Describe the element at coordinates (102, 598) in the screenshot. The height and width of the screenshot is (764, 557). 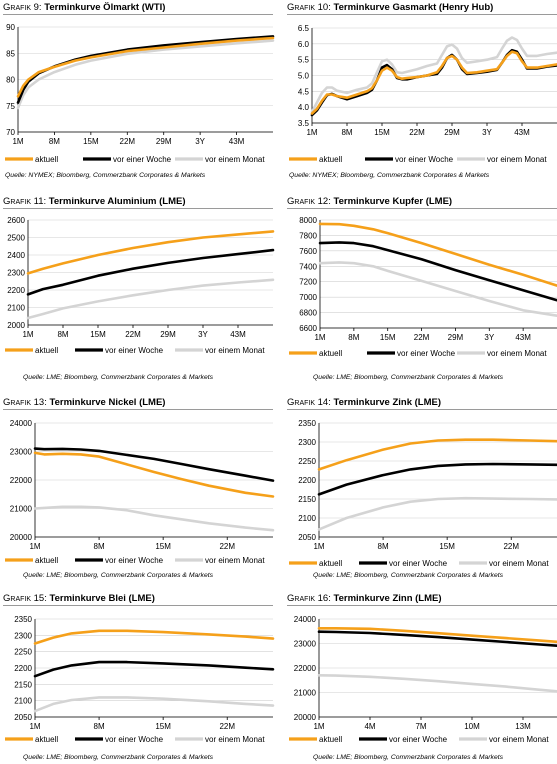
I see `chart-title-text: Terminkurve Blei (LME)` at that location.